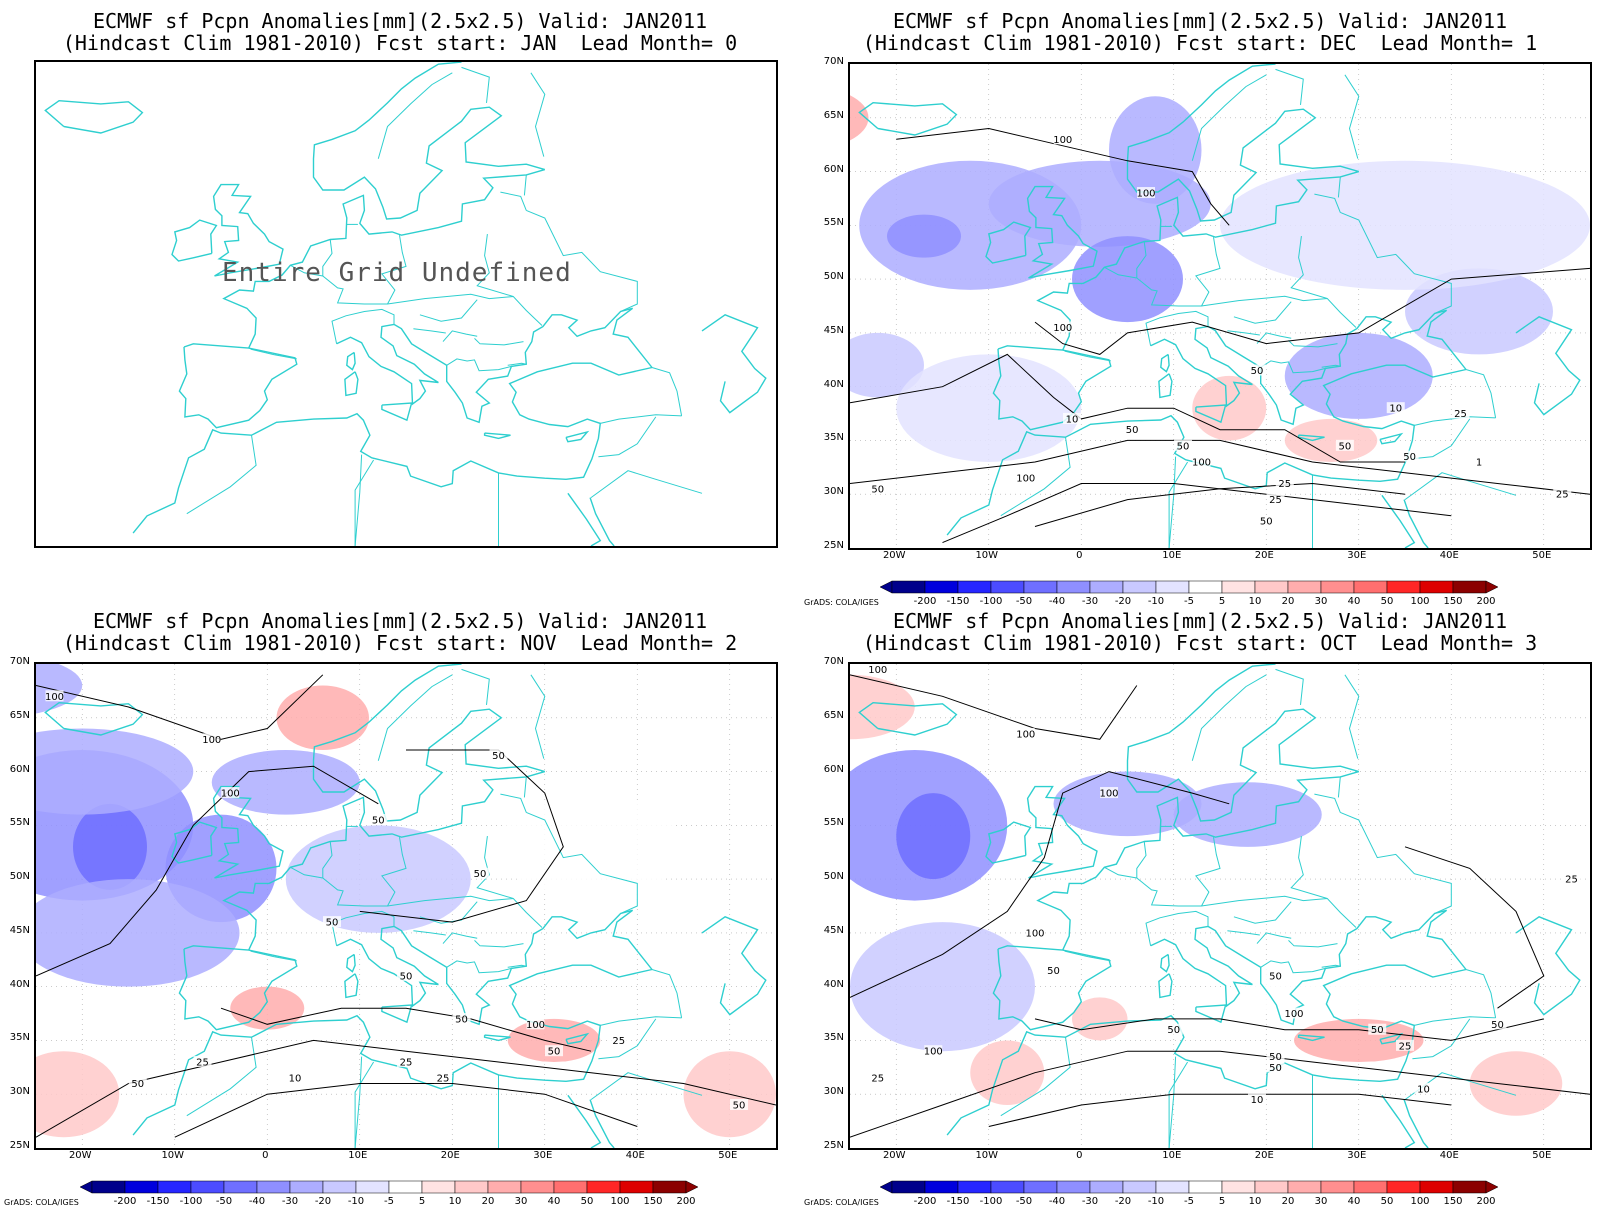 The width and height of the screenshot is (1600, 1207). What do you see at coordinates (1423, 1089) in the screenshot?
I see `contour-label: 10` at bounding box center [1423, 1089].